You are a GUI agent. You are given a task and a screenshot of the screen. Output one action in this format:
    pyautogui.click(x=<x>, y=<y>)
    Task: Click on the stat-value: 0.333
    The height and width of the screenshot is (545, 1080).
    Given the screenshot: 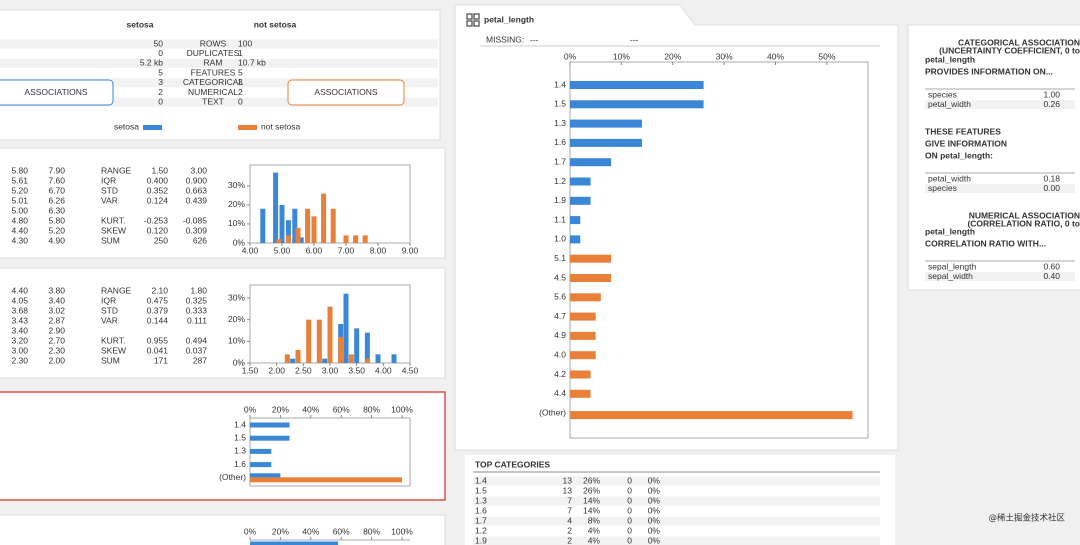 What is the action you would take?
    pyautogui.click(x=197, y=310)
    